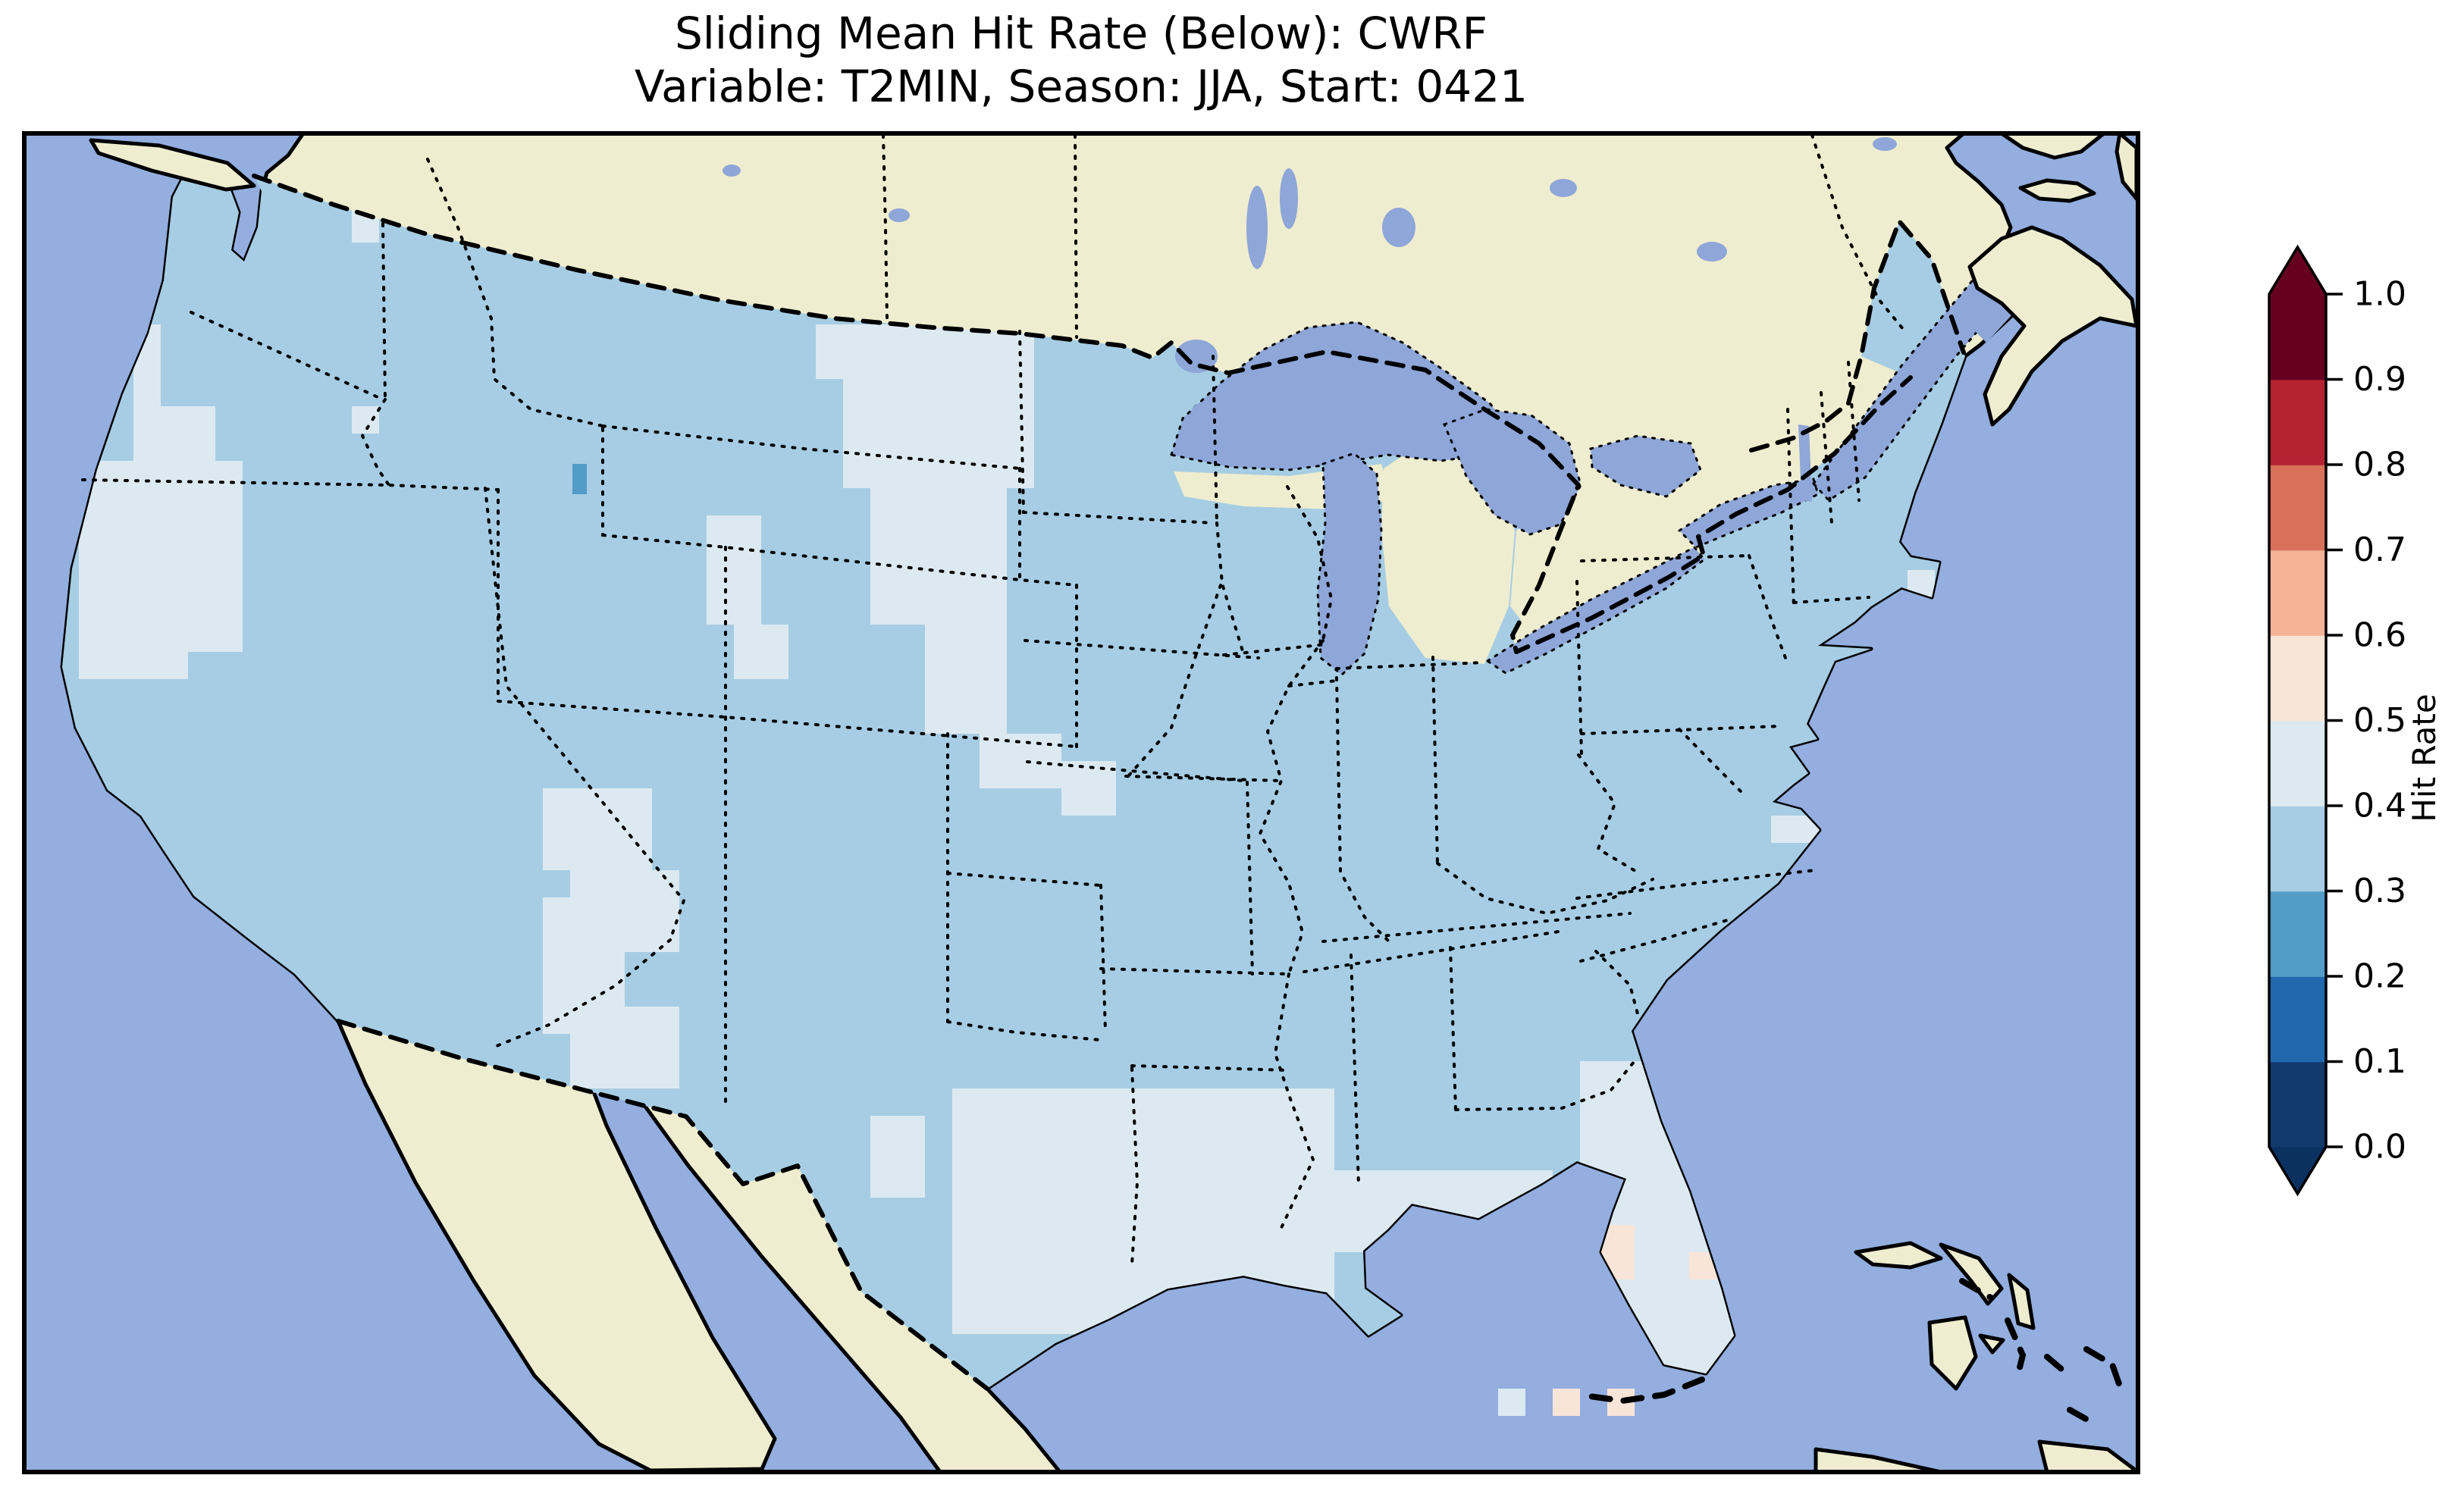 The width and height of the screenshot is (2464, 1494). What do you see at coordinates (1953, 1353) in the screenshot?
I see `andros` at bounding box center [1953, 1353].